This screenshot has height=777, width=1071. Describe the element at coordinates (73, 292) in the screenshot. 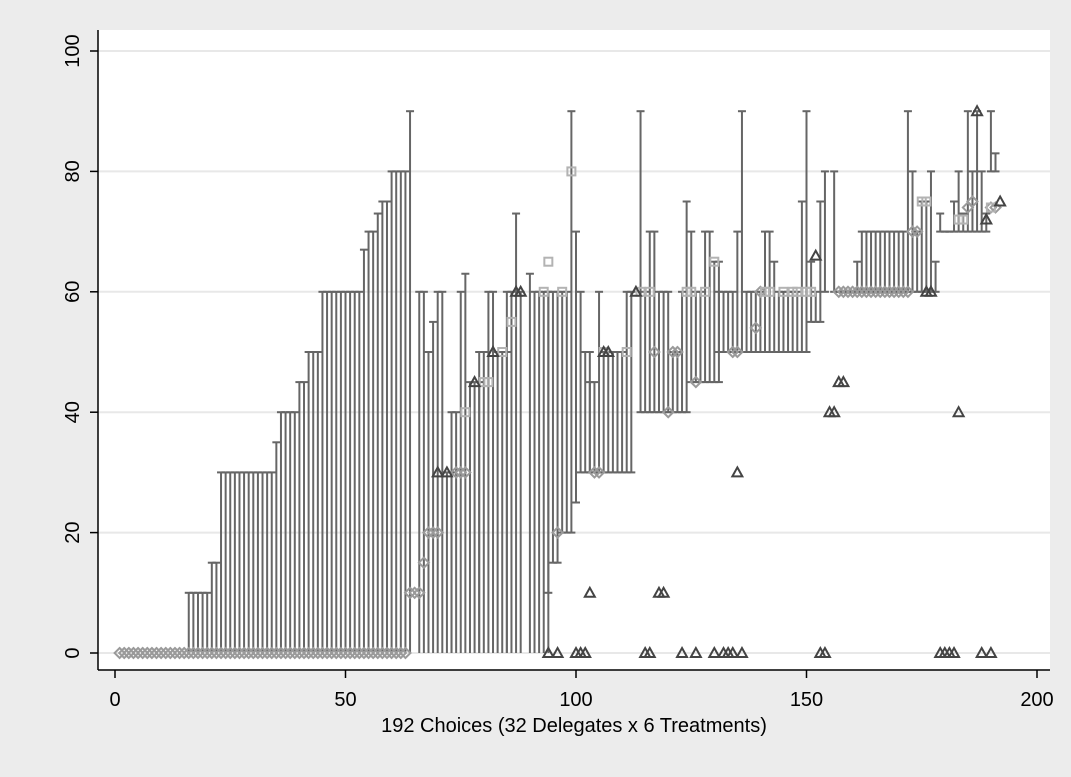

I see `y-tick-label: 60` at that location.